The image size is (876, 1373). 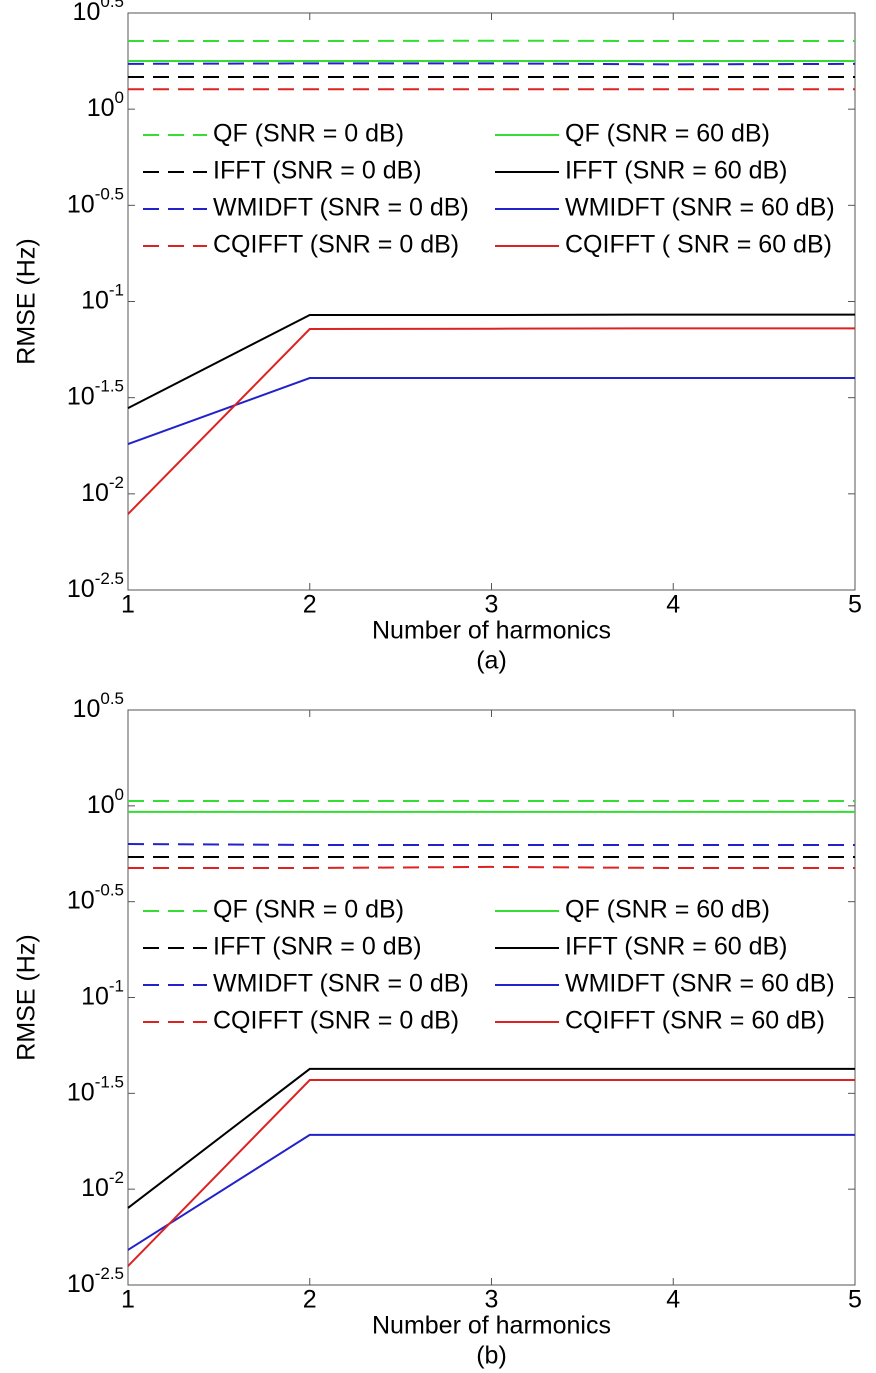 I want to click on legend-label: CQIFFT ( SNR = 60 dB), so click(x=698, y=245).